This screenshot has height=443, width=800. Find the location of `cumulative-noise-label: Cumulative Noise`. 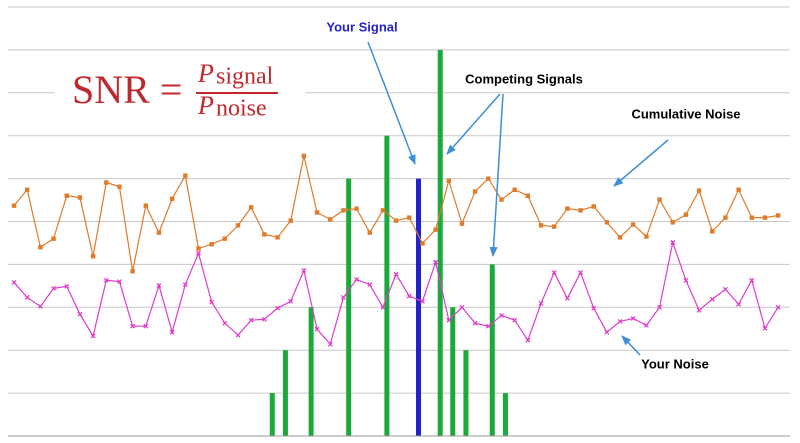

cumulative-noise-label: Cumulative Noise is located at coordinates (685, 113).